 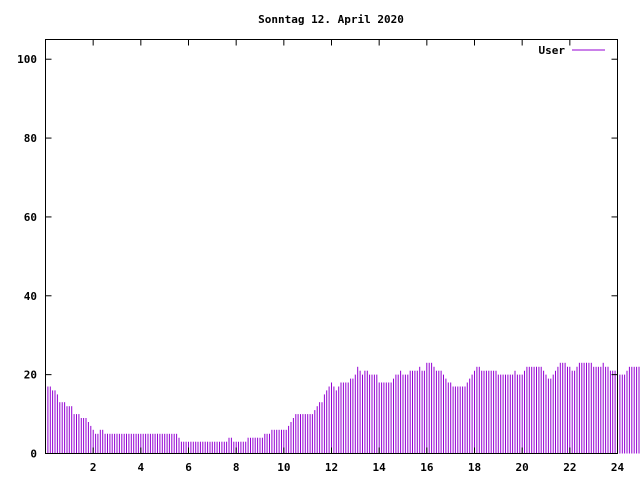 What do you see at coordinates (331, 467) in the screenshot?
I see `x-tick-label: 12` at bounding box center [331, 467].